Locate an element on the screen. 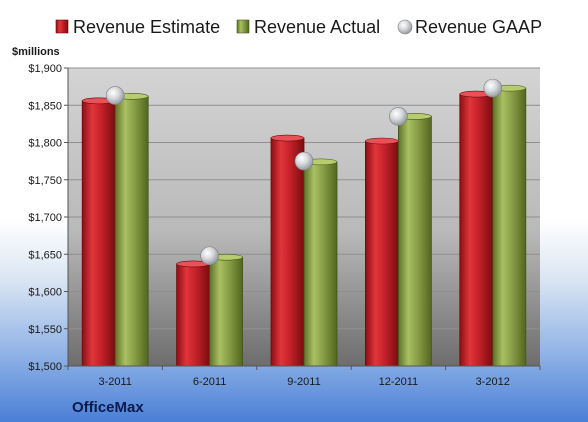  estimate-bar-9-2011 is located at coordinates (287, 252).